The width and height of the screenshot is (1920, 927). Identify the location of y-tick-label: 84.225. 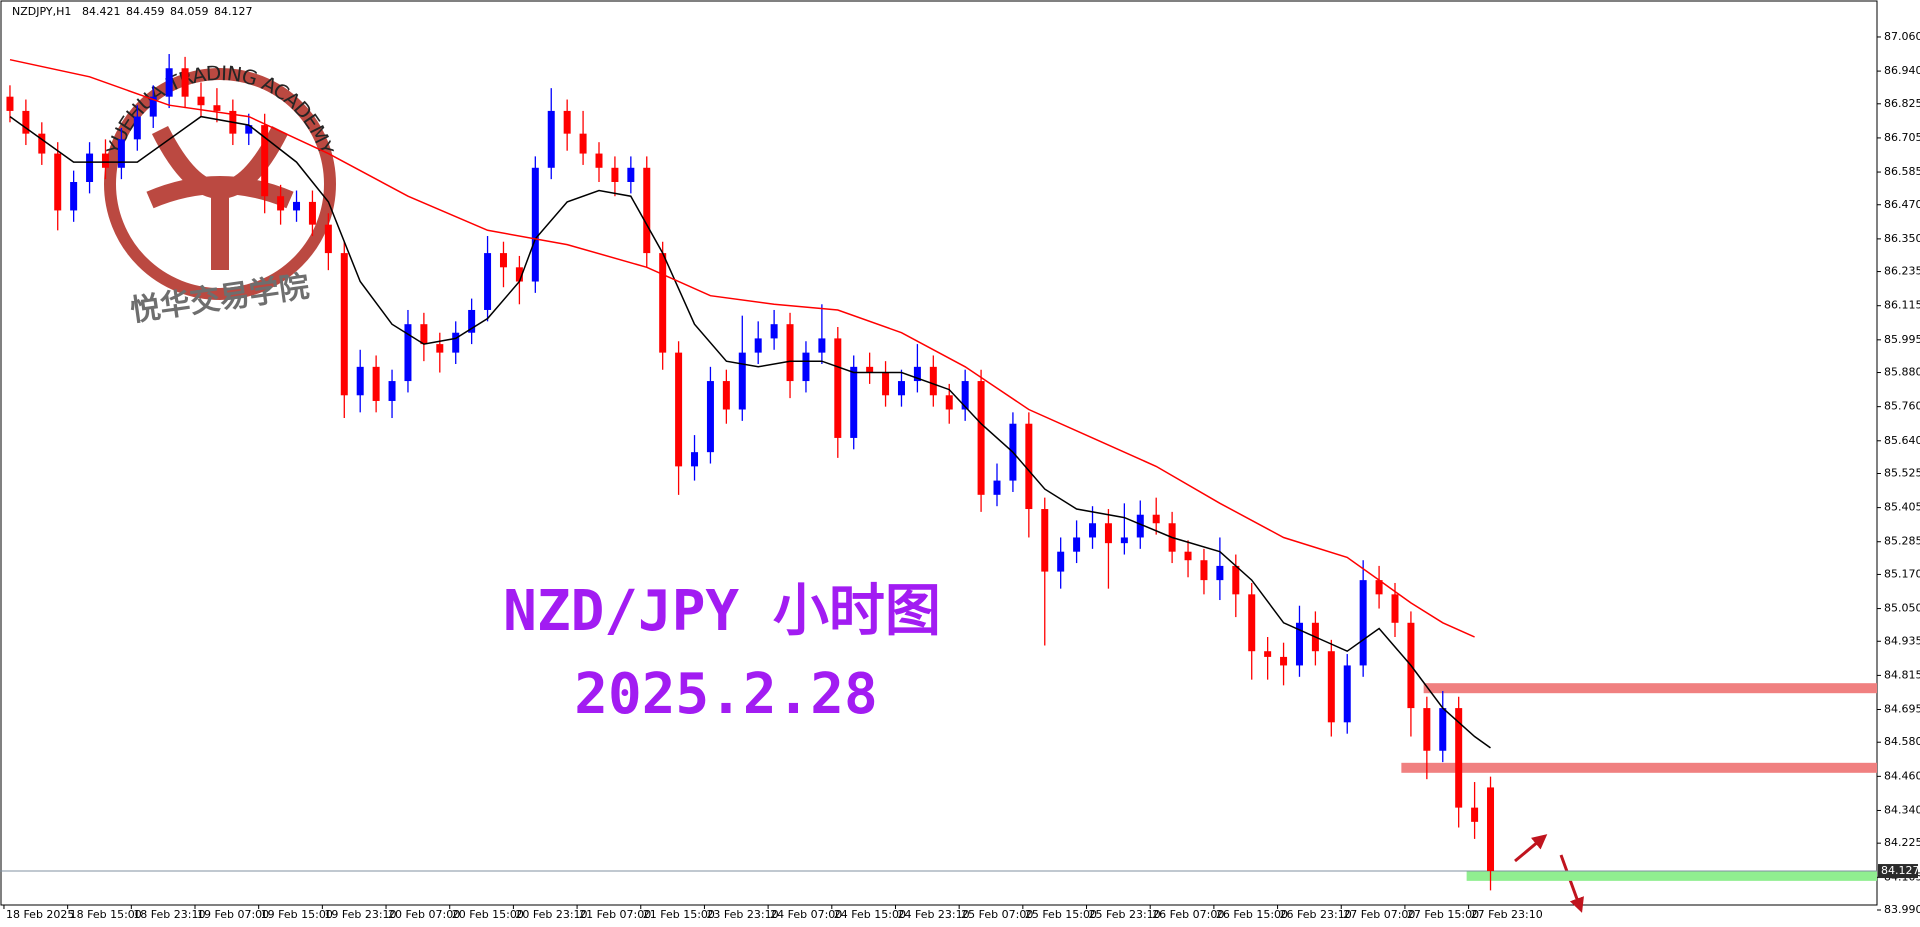
(1902, 842).